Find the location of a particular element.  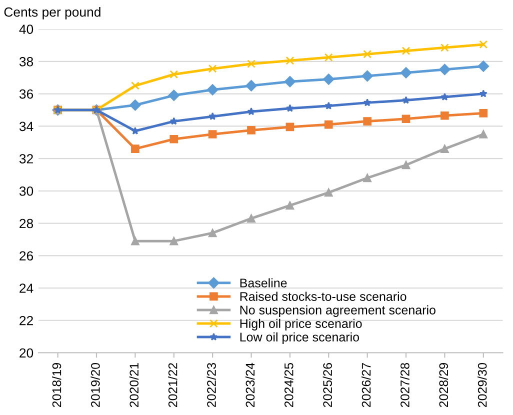

x-tick-label: 2025/26 is located at coordinates (327, 385).